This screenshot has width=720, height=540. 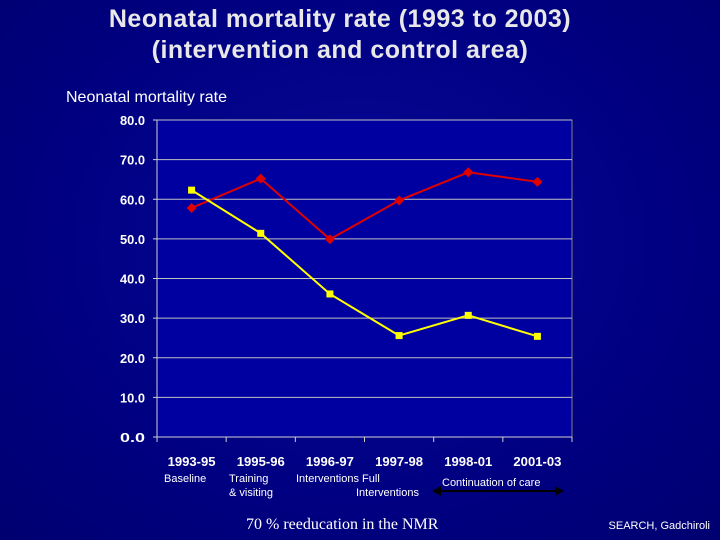 I want to click on chart-y-label: Neonatal mortality rate, so click(x=146, y=97).